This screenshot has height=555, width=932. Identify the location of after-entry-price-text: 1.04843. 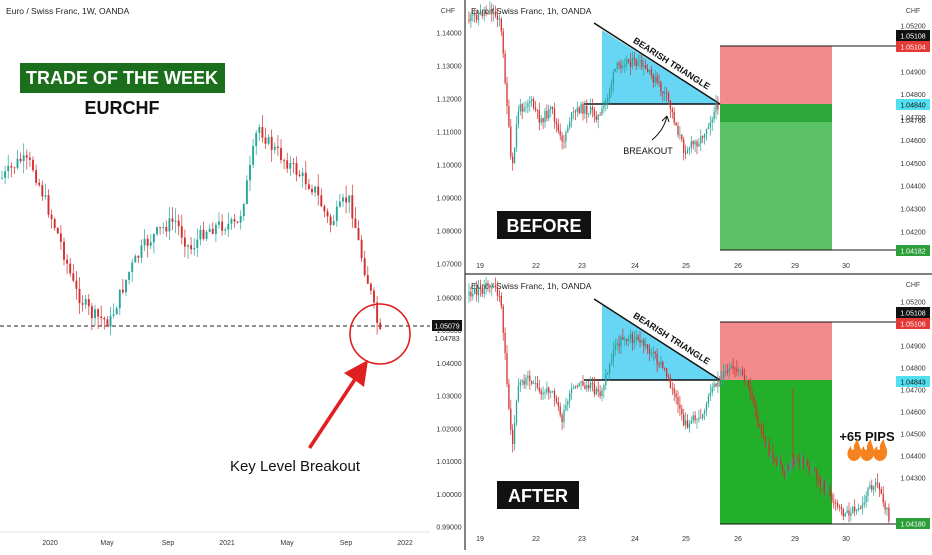
(912, 383).